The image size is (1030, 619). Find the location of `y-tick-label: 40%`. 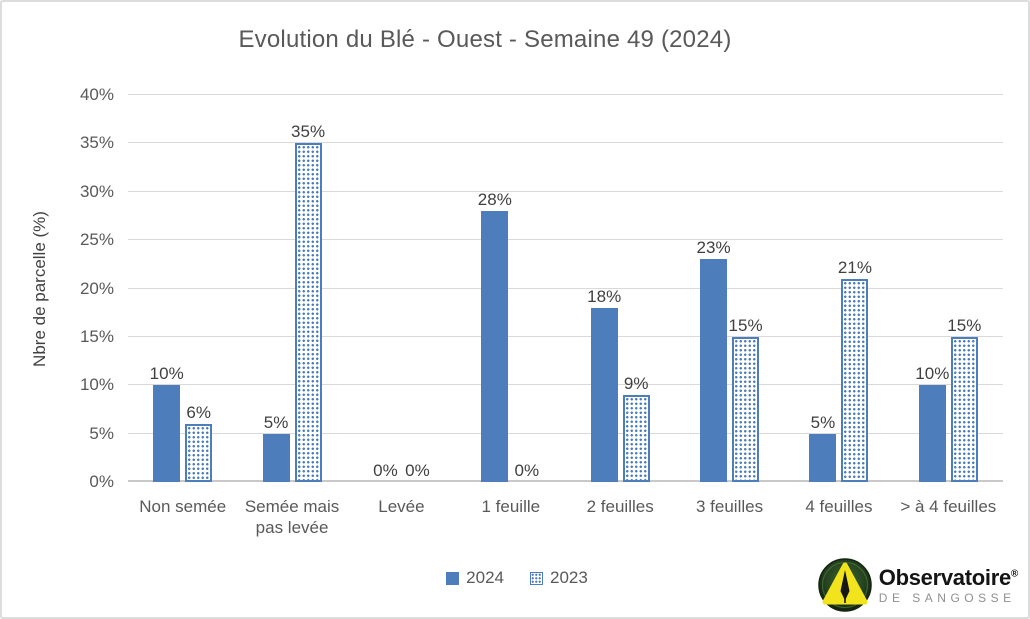

y-tick-label: 40% is located at coordinates (96, 94).